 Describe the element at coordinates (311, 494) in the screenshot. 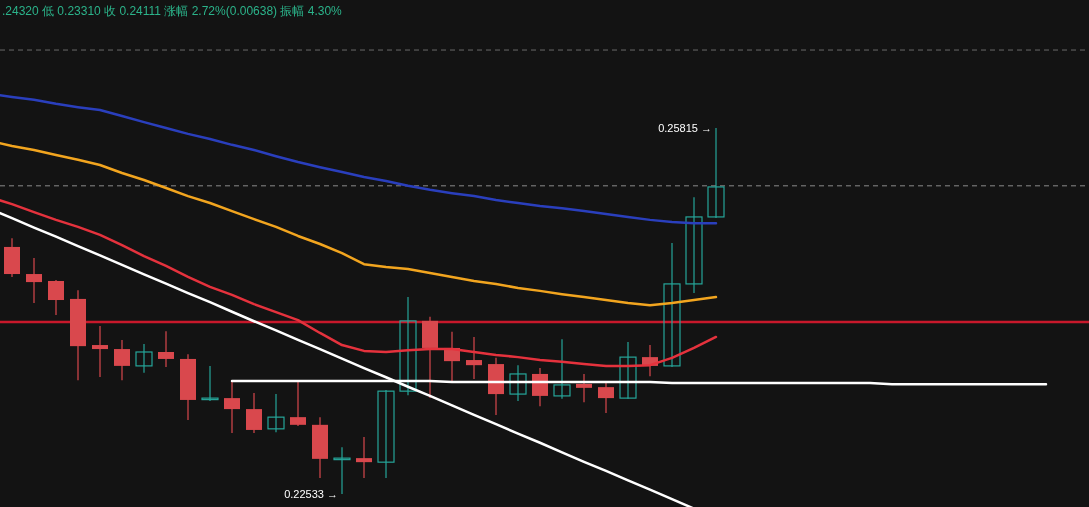

I see `annotation: 0.22533 →` at that location.